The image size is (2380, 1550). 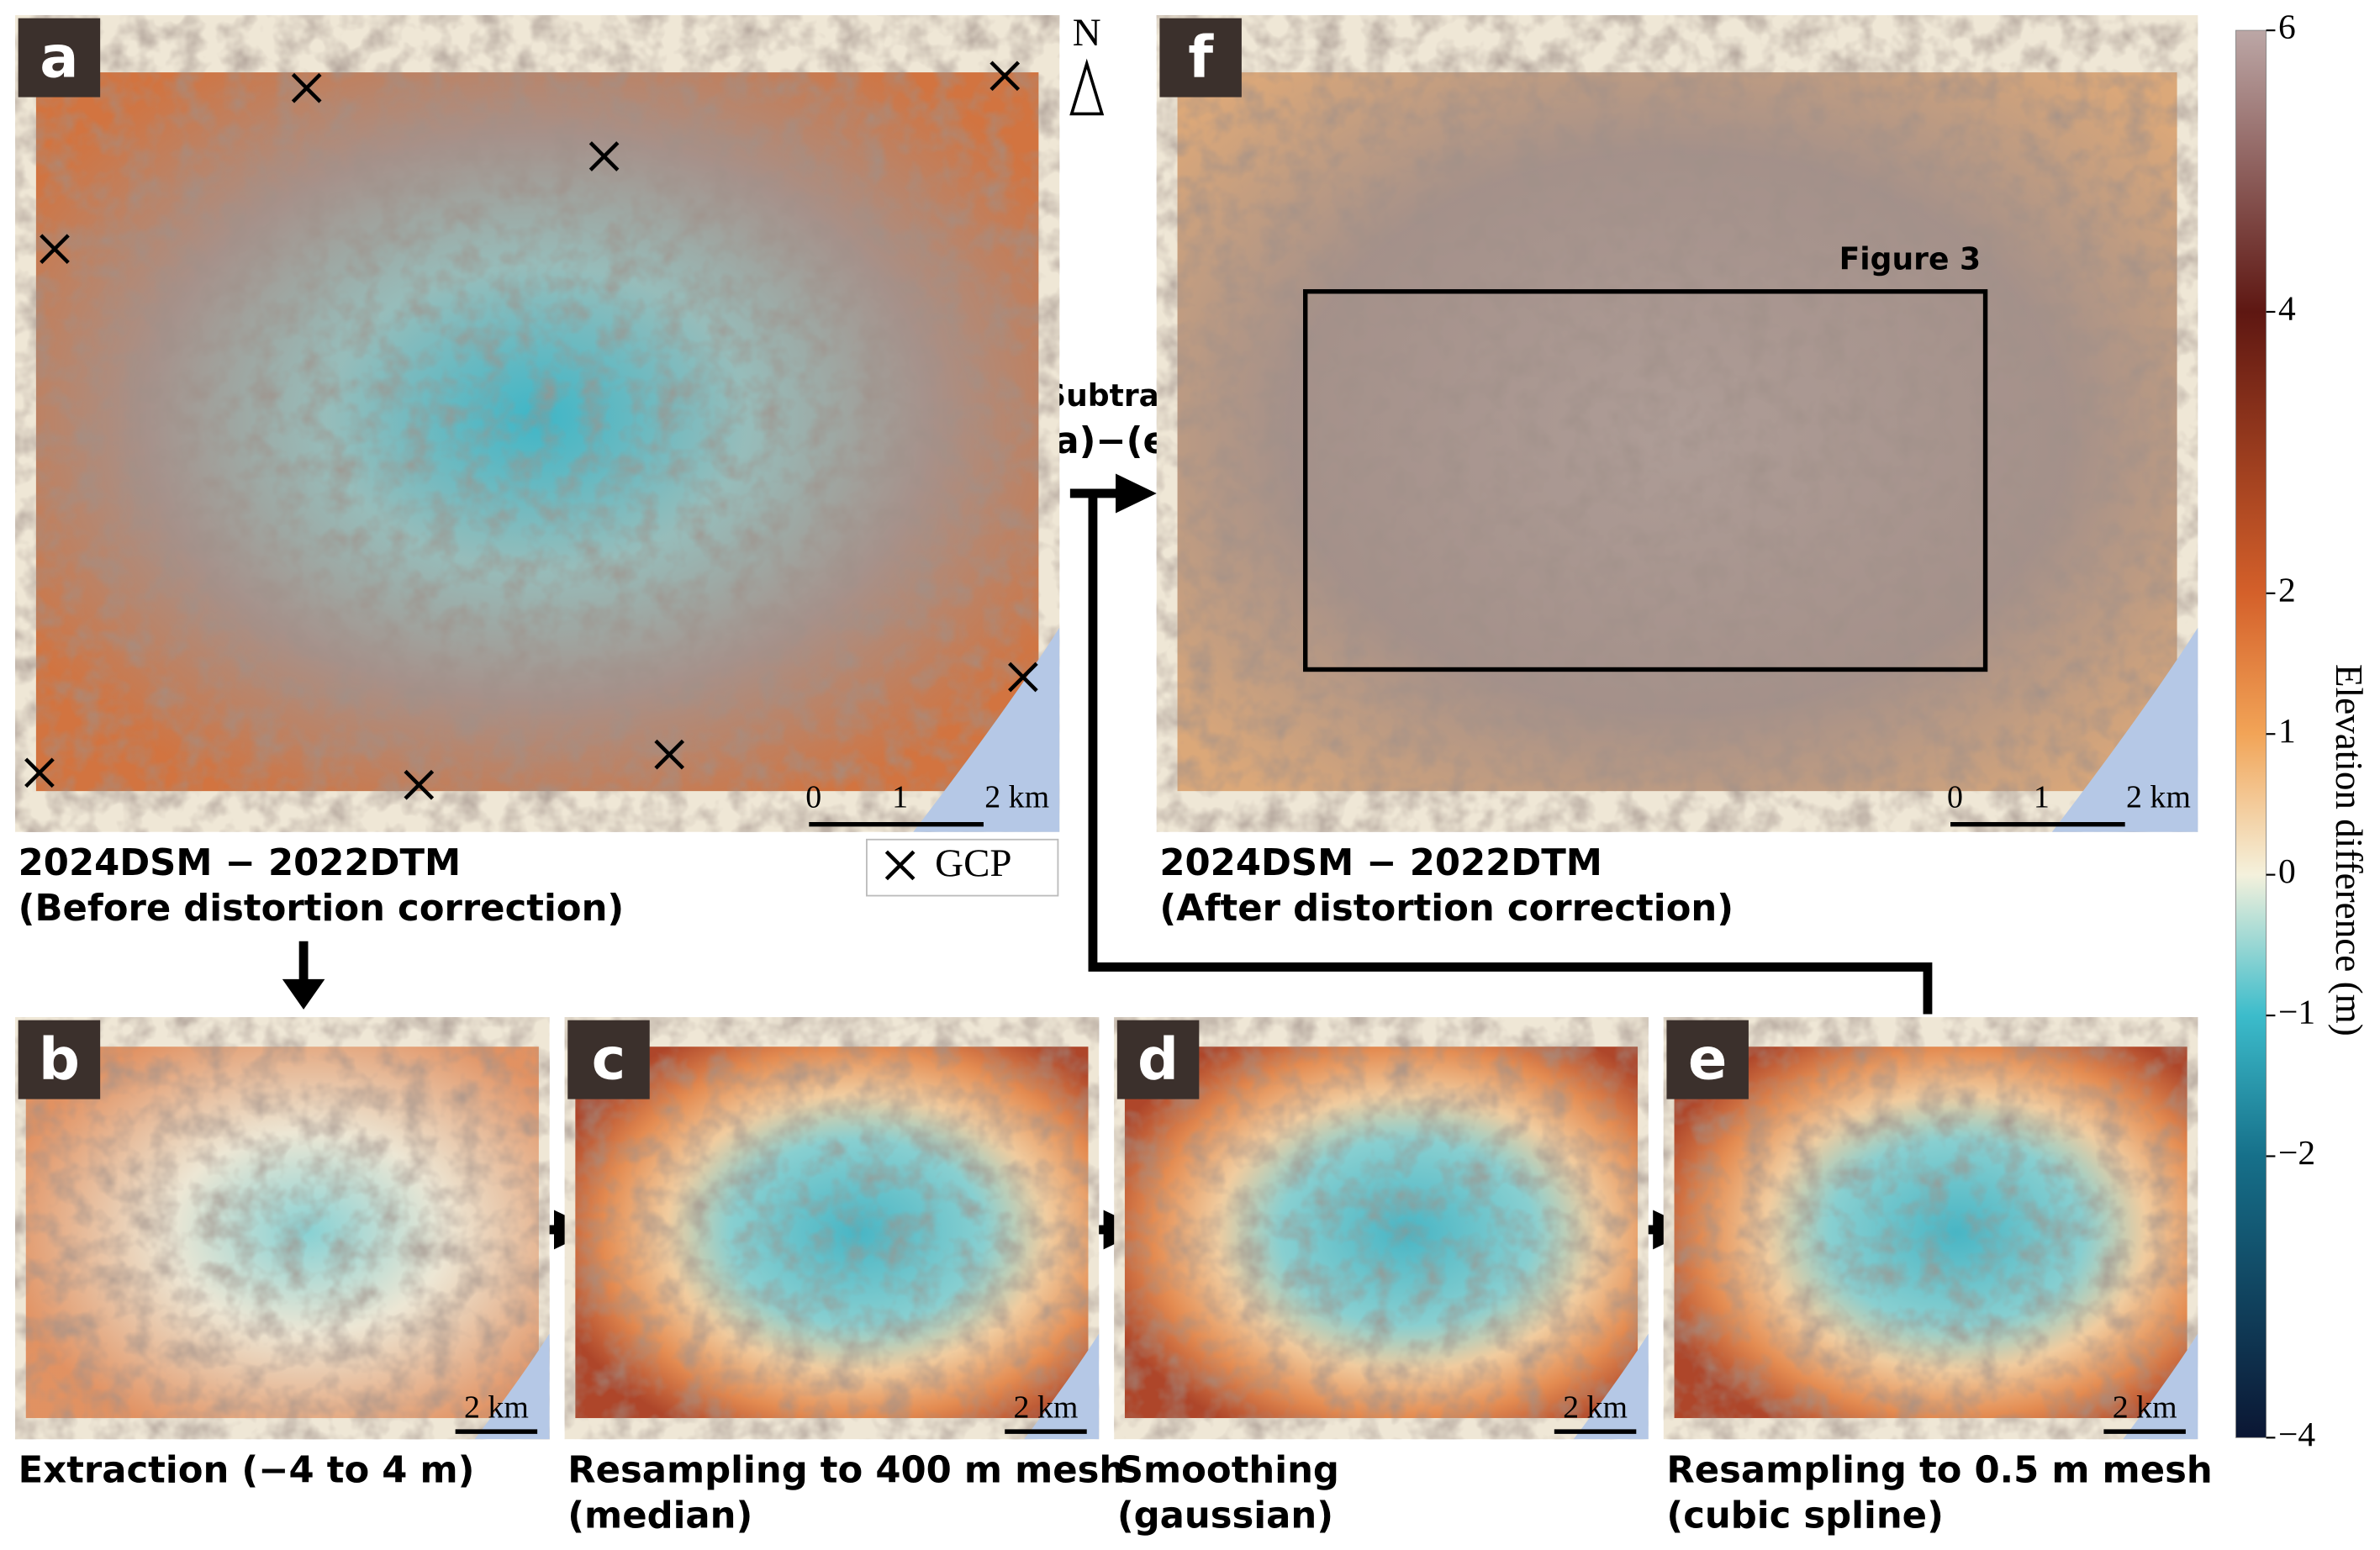 What do you see at coordinates (973, 863) in the screenshot?
I see `legend-label: GCP` at bounding box center [973, 863].